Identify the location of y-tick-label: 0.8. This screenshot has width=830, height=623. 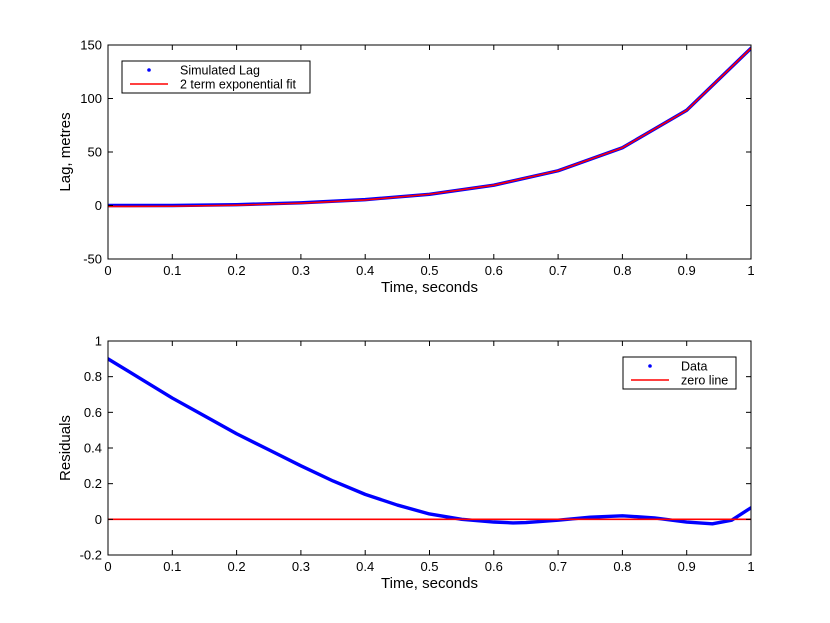
(93, 376).